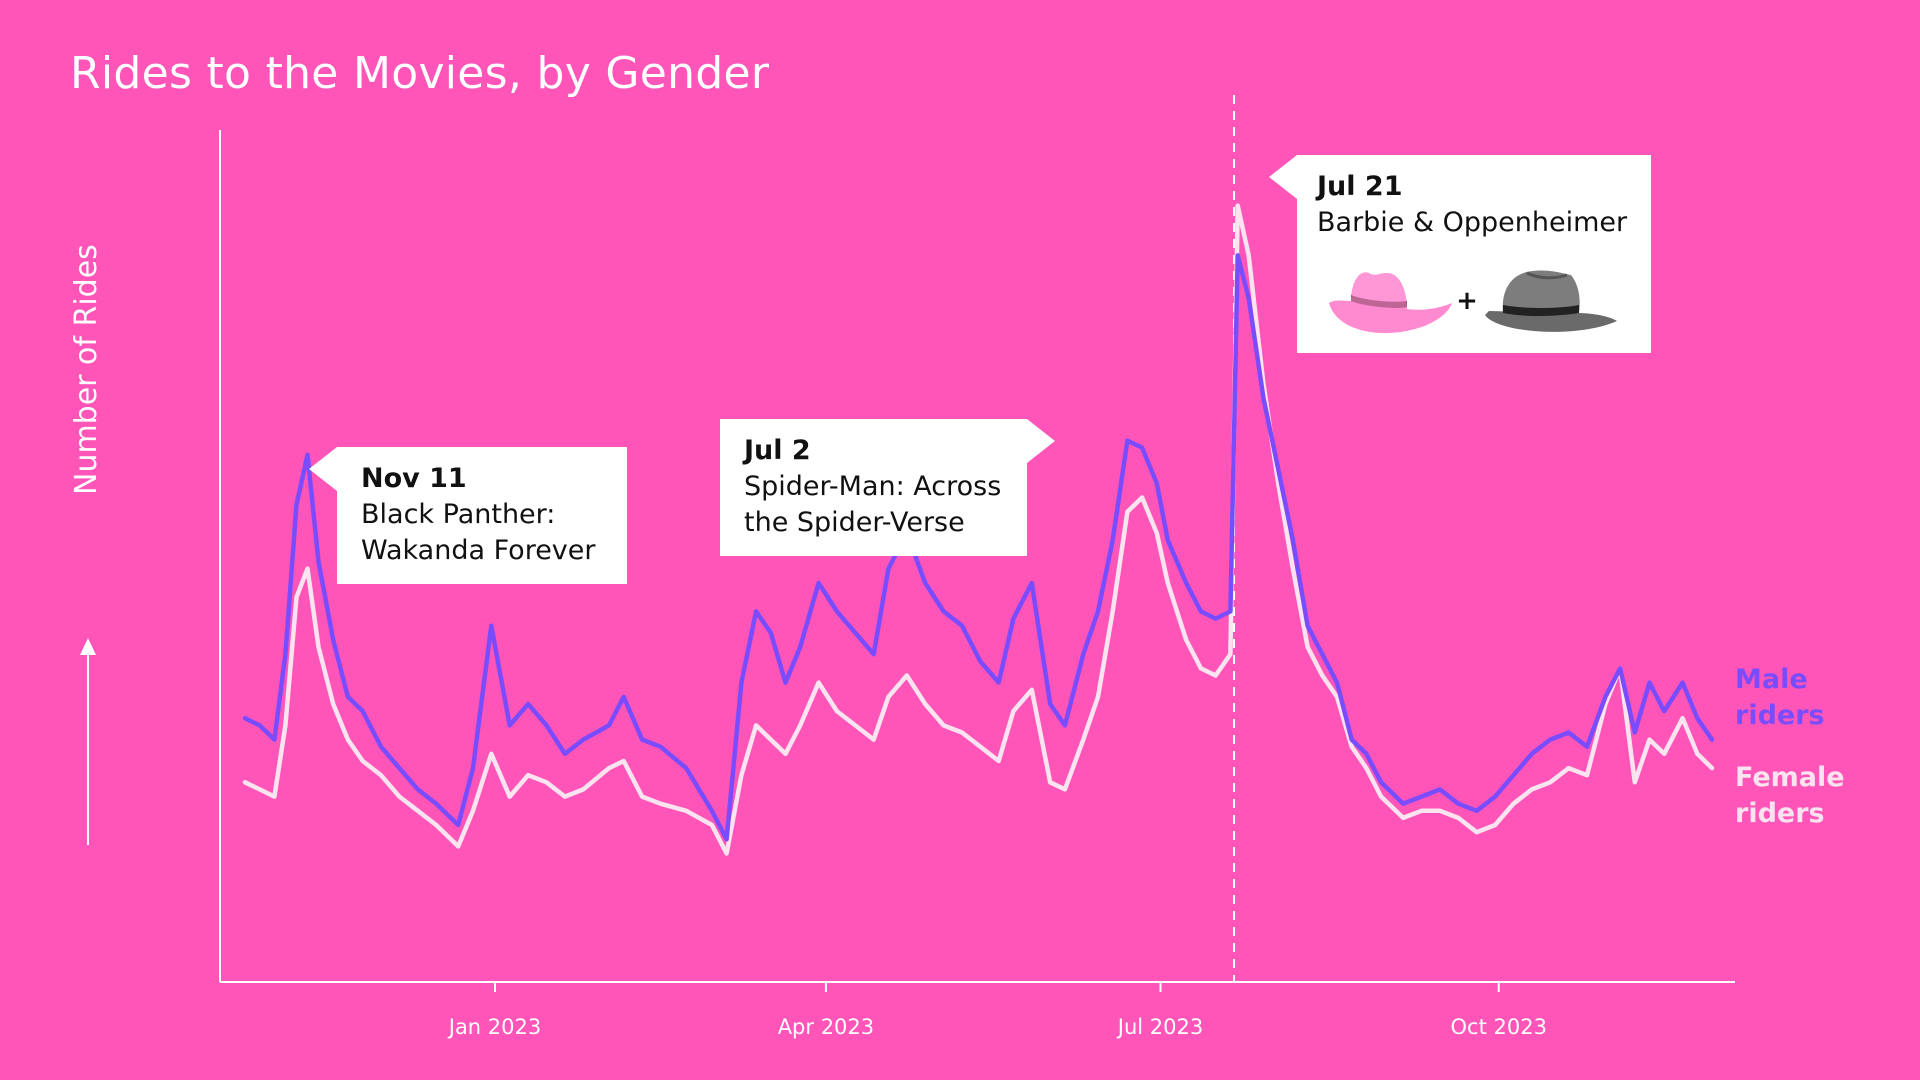  What do you see at coordinates (1460, 254) in the screenshot?
I see `annotation-barbie-oppenheimer: Jul 21 Barbie & Oppenheimer +` at bounding box center [1460, 254].